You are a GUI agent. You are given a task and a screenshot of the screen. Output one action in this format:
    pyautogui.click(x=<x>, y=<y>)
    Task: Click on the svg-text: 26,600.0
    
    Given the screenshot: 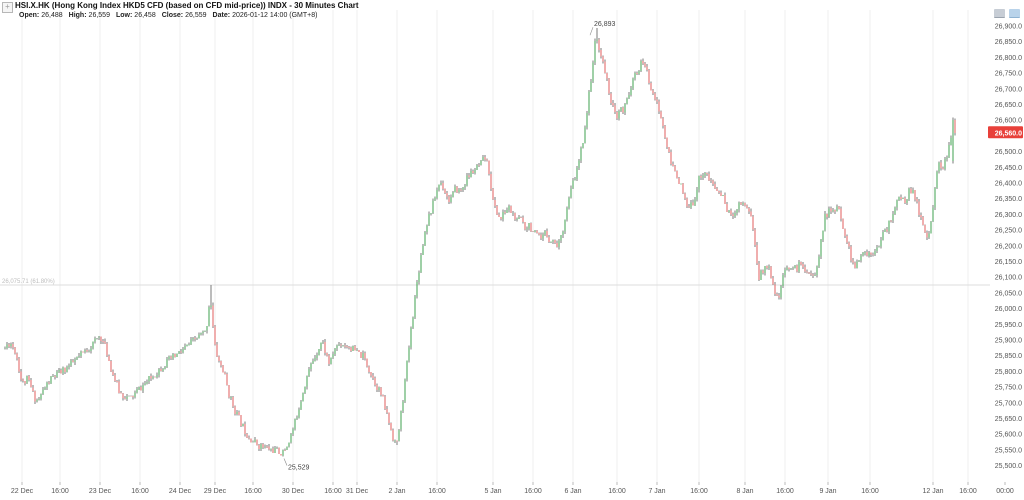 What is the action you would take?
    pyautogui.click(x=1008, y=121)
    